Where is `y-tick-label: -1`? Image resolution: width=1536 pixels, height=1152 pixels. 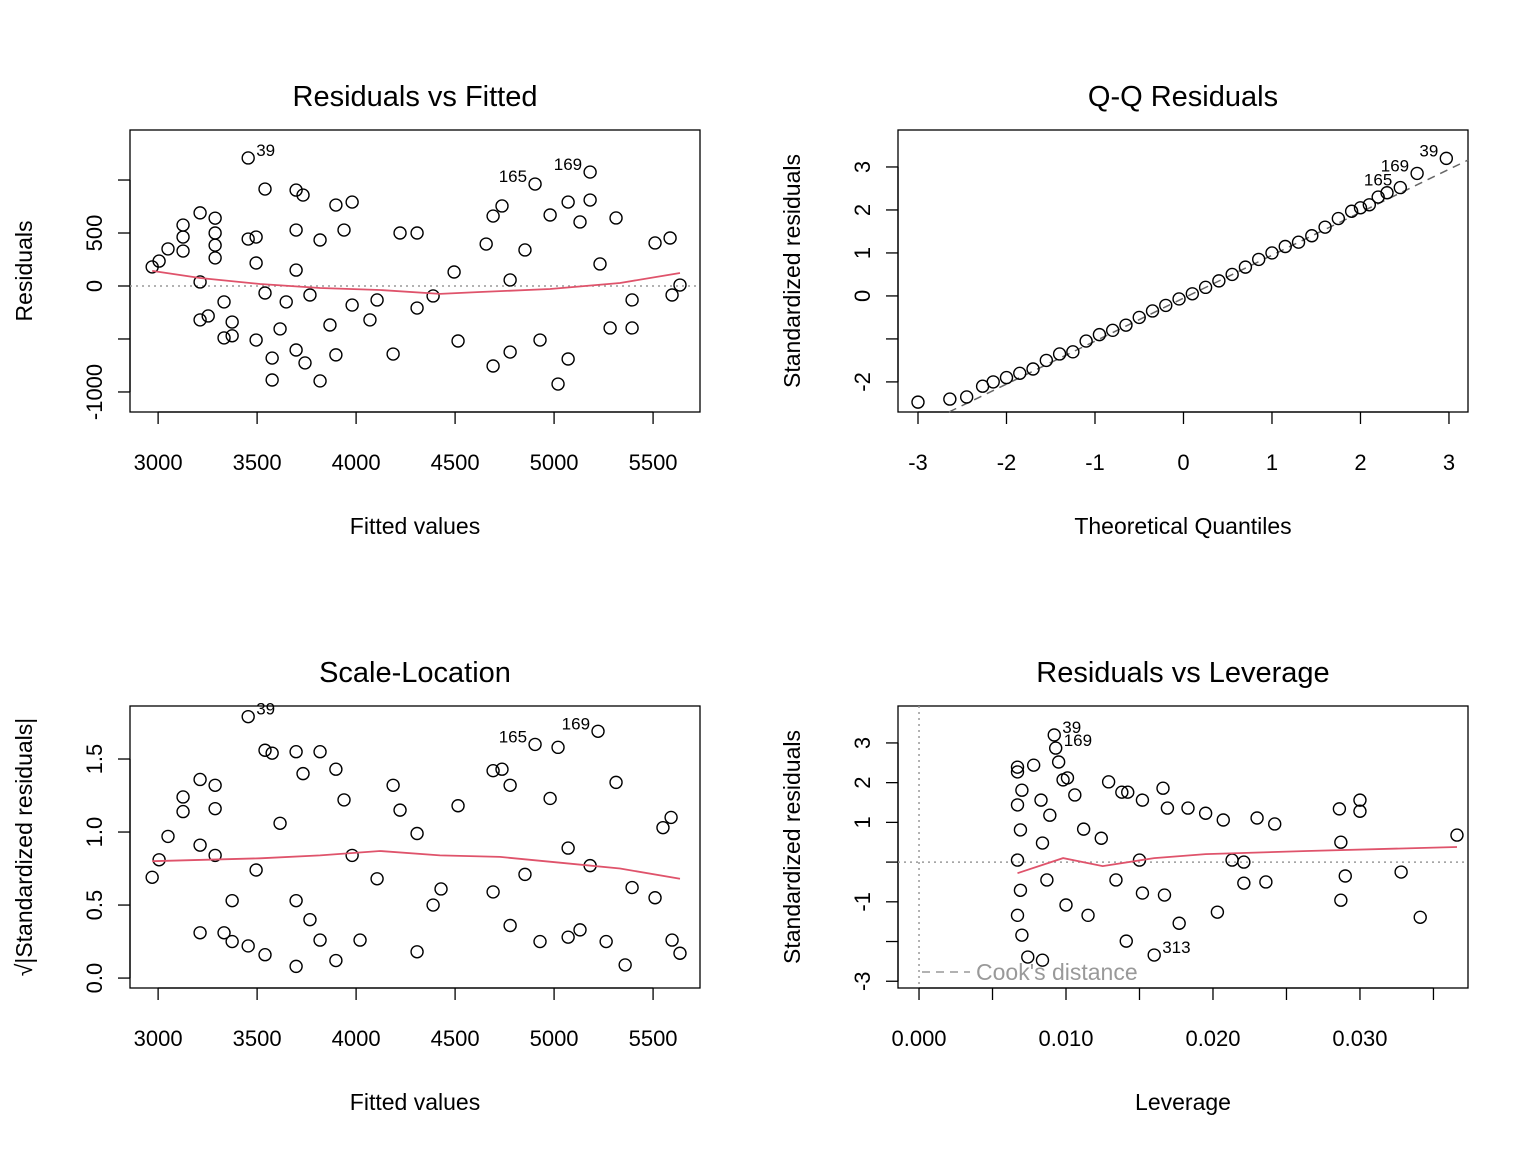
y-tick-label: -1 is located at coordinates (862, 902).